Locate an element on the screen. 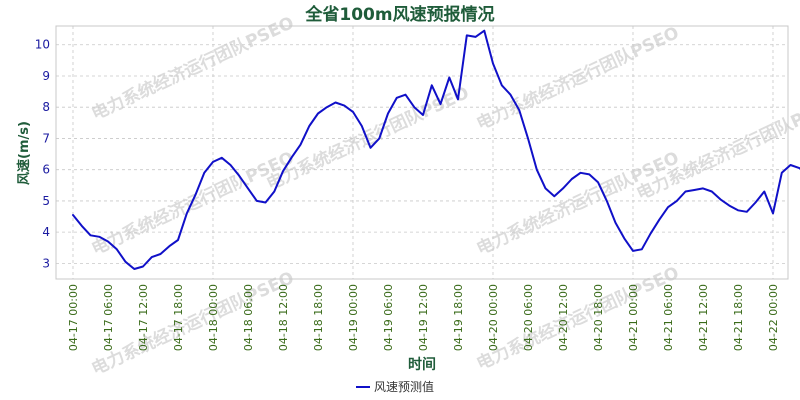 The image size is (800, 400). x-tick-label: 04-19 12:00 is located at coordinates (423, 317).